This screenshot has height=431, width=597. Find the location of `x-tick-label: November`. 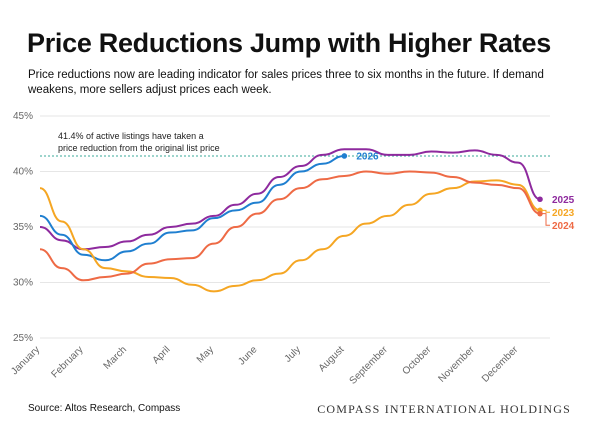

x-tick-label: November is located at coordinates (456, 364).